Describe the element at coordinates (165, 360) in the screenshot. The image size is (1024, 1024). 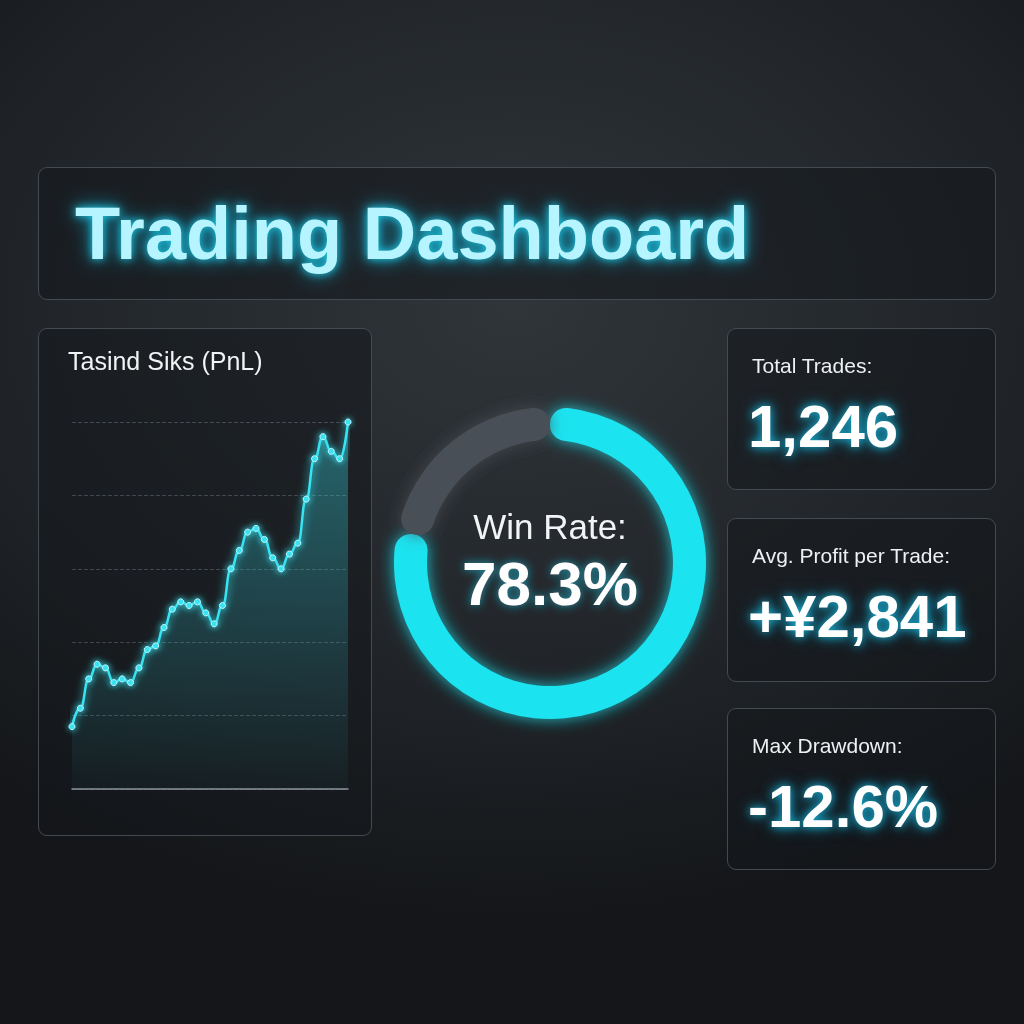
I see `chart-title: Tasind Siks (PnL)` at that location.